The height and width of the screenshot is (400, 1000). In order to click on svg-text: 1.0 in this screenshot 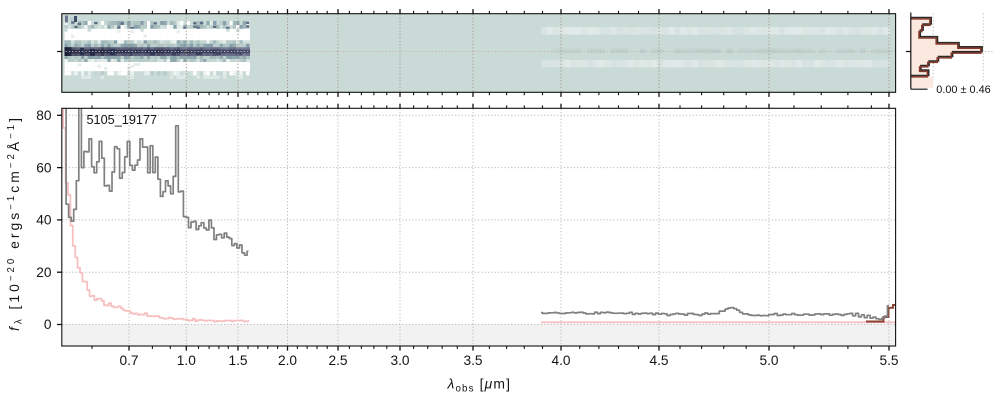, I will do `click(186, 360)`.